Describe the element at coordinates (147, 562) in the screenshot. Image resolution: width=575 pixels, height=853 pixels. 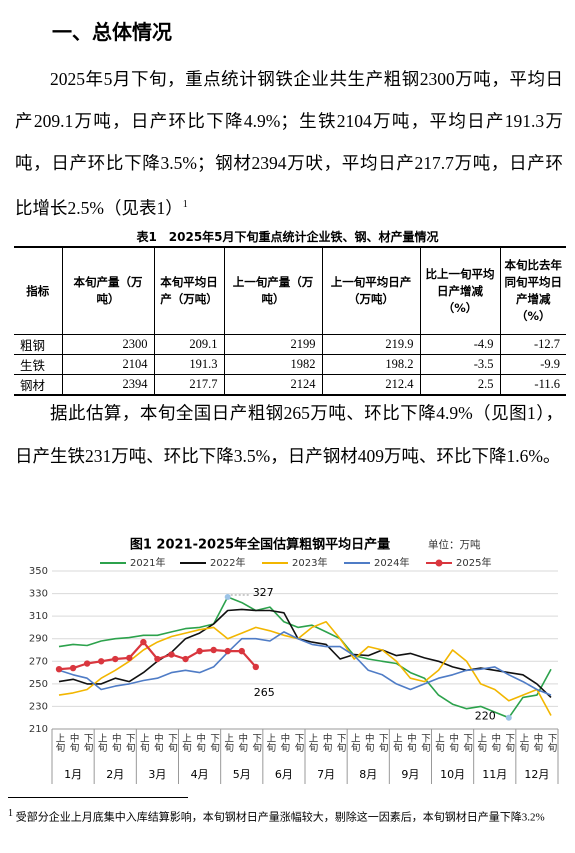
I see `legend-label: 2021年` at that location.